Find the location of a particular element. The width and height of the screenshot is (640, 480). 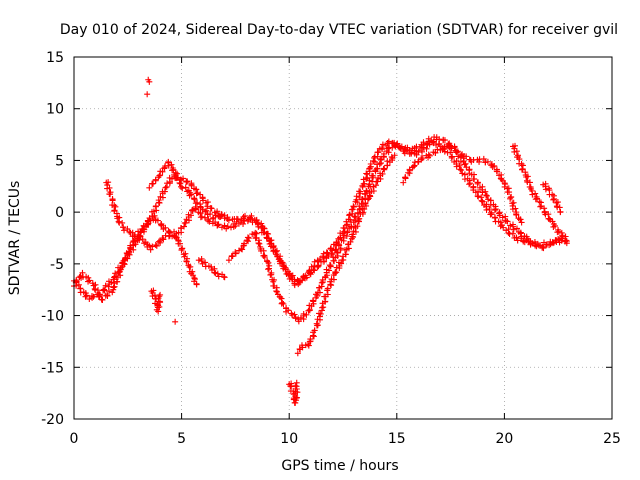

y-tick-label: 5 is located at coordinates (59, 161).